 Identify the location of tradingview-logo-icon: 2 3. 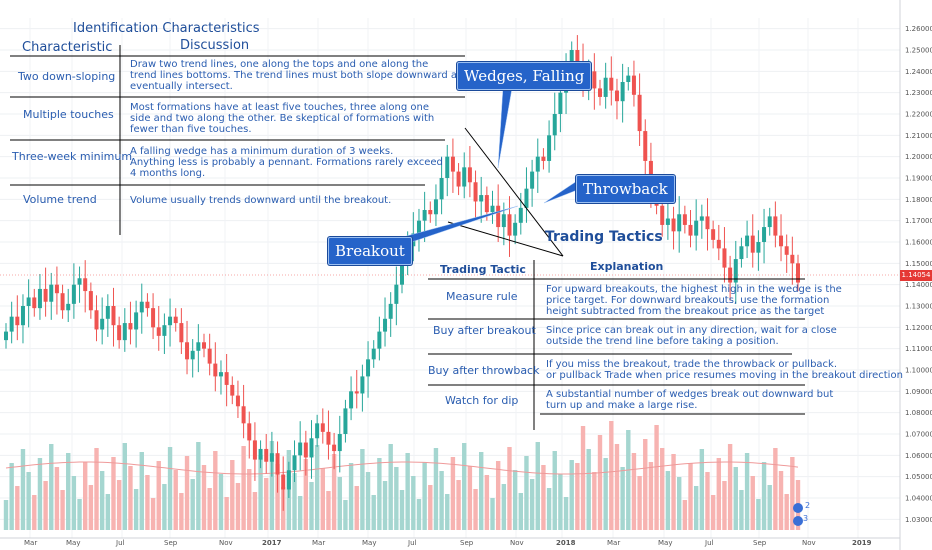
(802, 514).